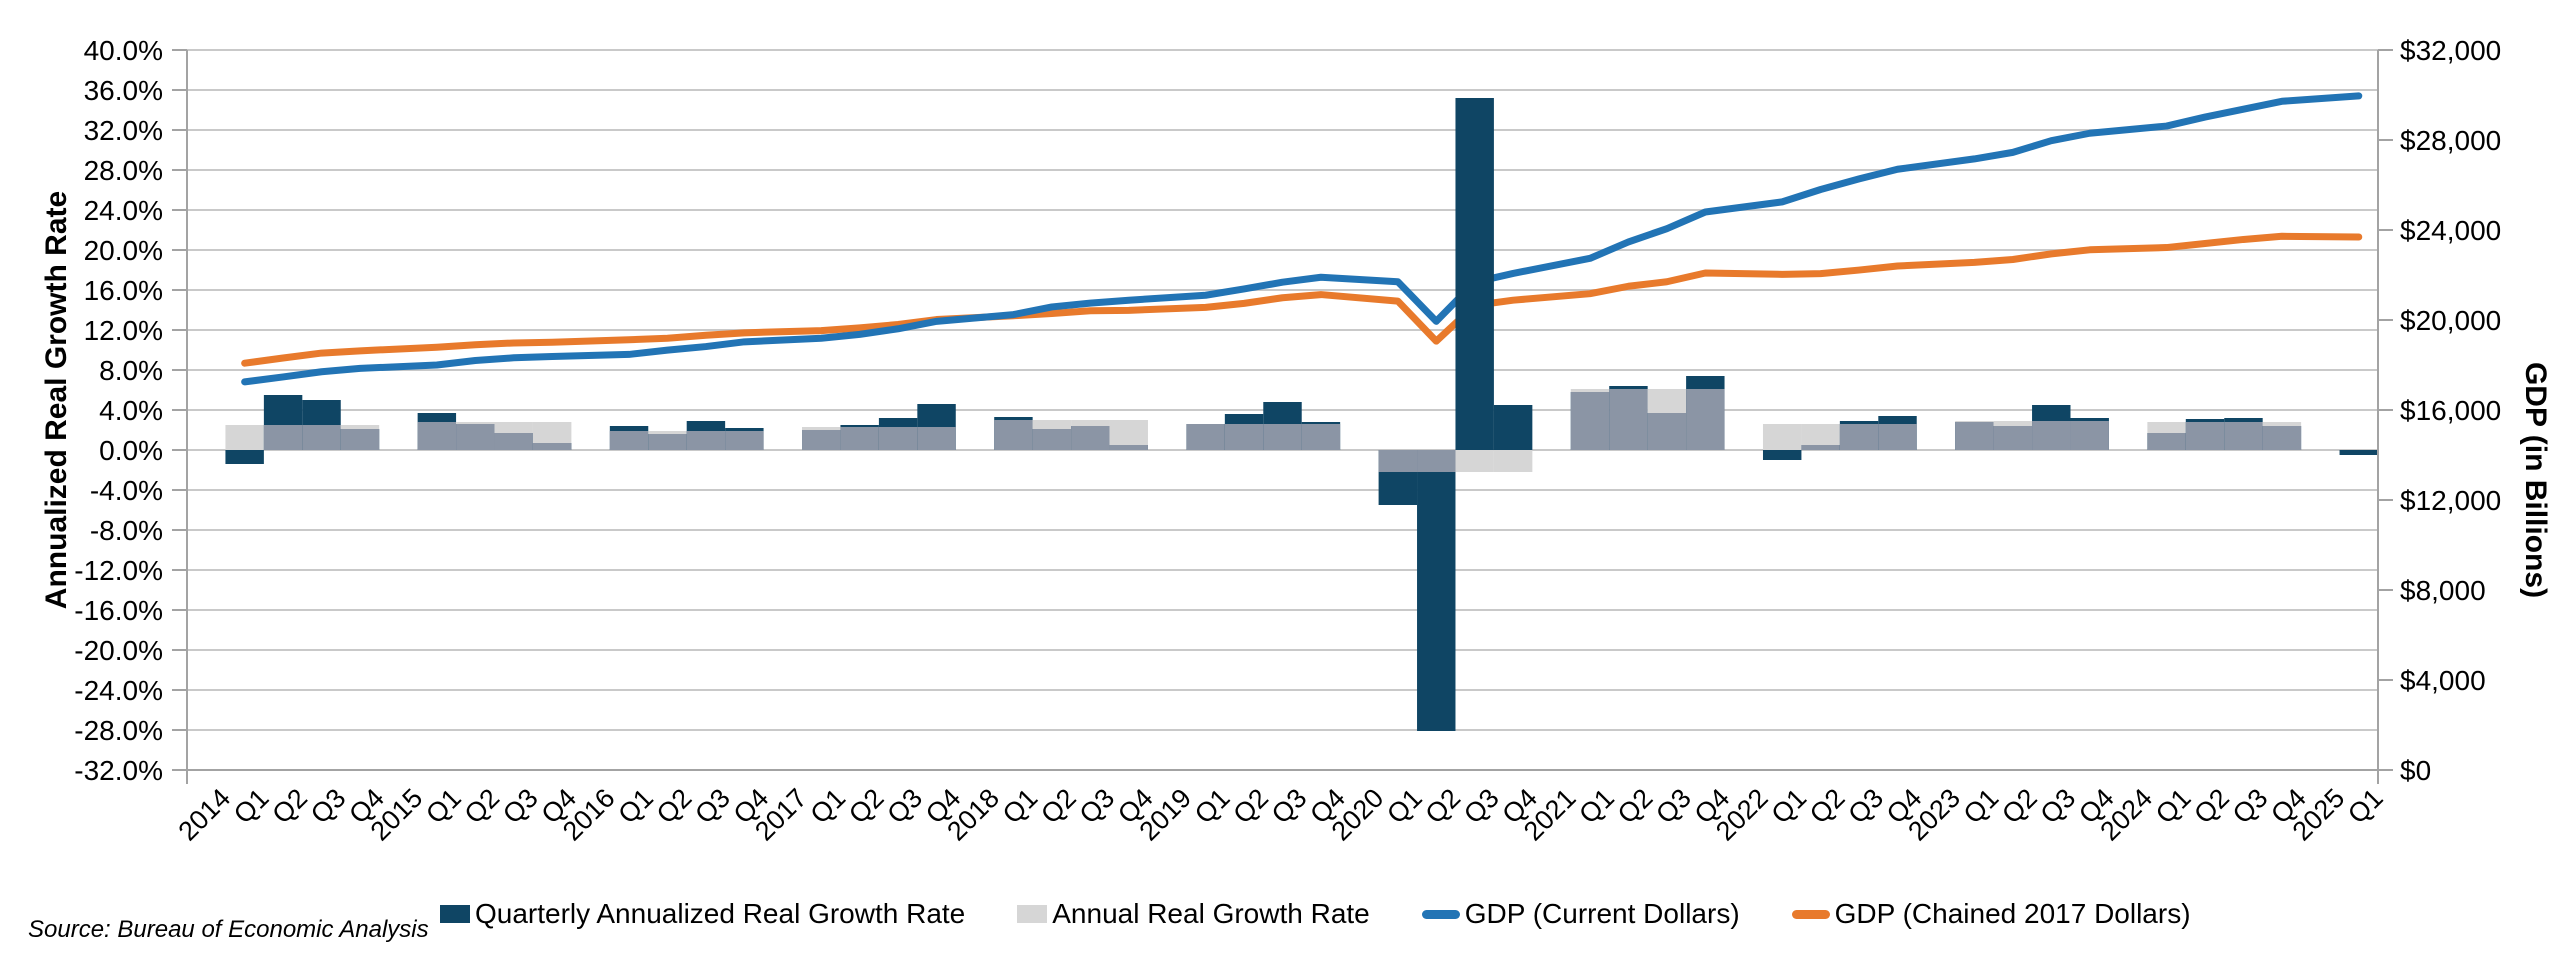 The height and width of the screenshot is (957, 2560). I want to click on quarterly-bar-swatch, so click(455, 914).